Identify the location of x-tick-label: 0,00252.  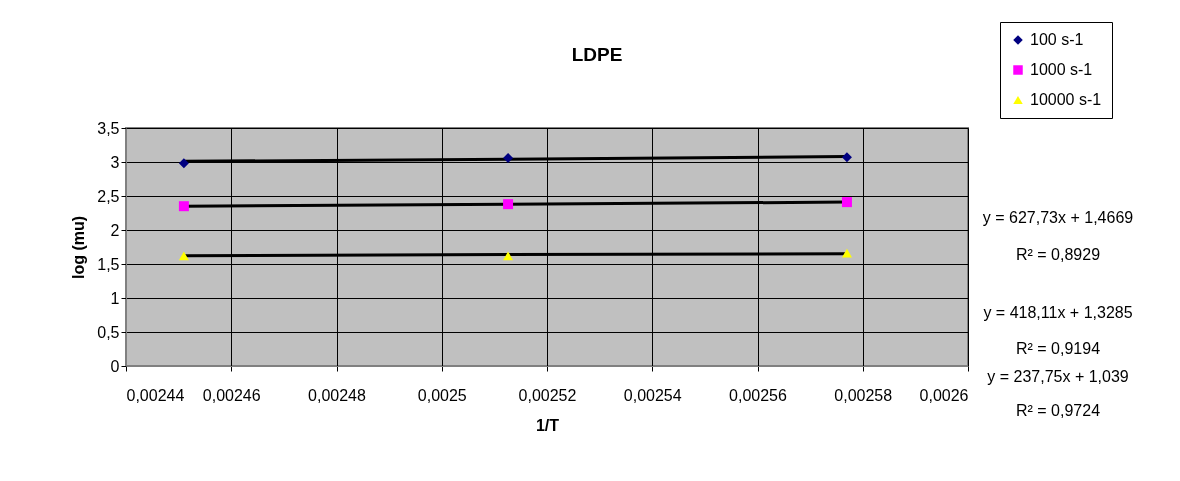
(547, 395).